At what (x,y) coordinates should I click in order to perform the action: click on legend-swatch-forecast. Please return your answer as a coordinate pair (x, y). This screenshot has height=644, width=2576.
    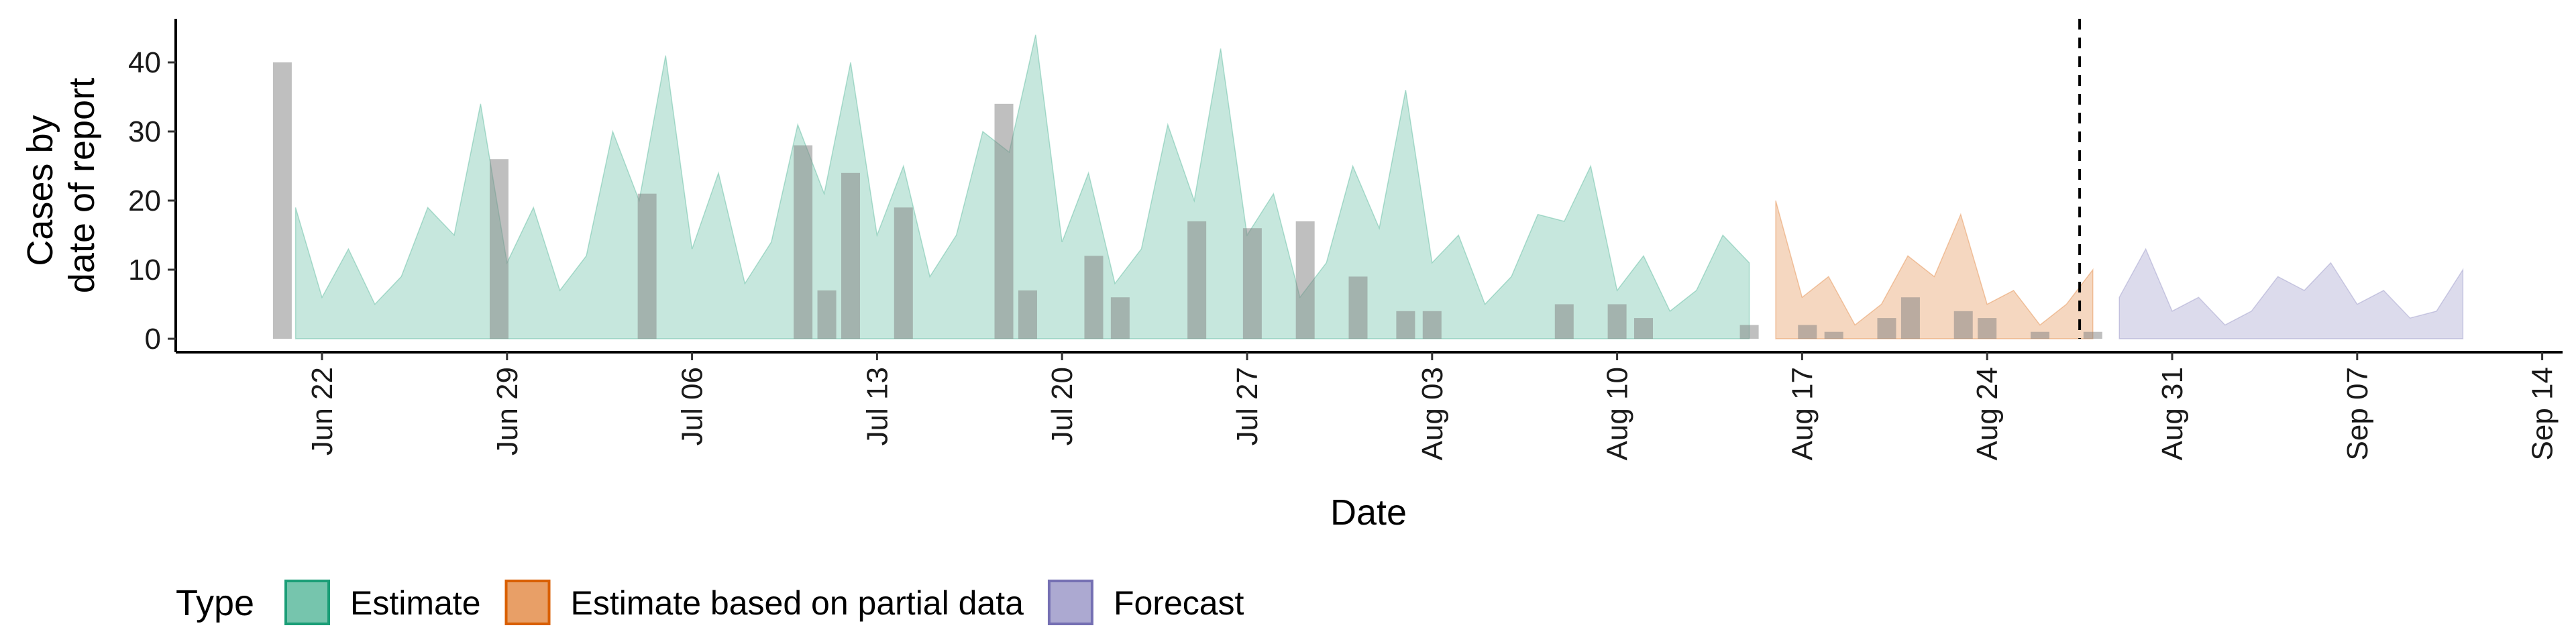
    Looking at the image, I should click on (1070, 602).